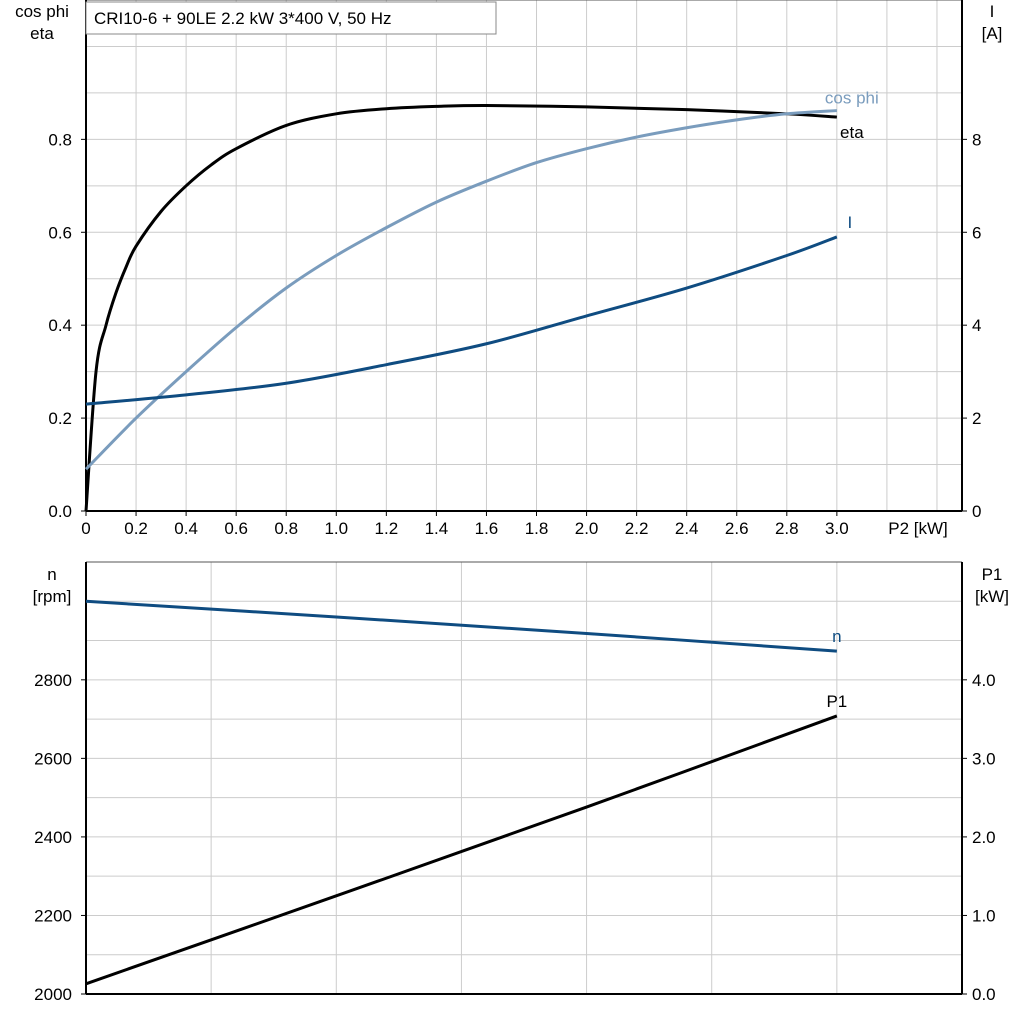  Describe the element at coordinates (461, 626) in the screenshot. I see `series-line-n` at that location.